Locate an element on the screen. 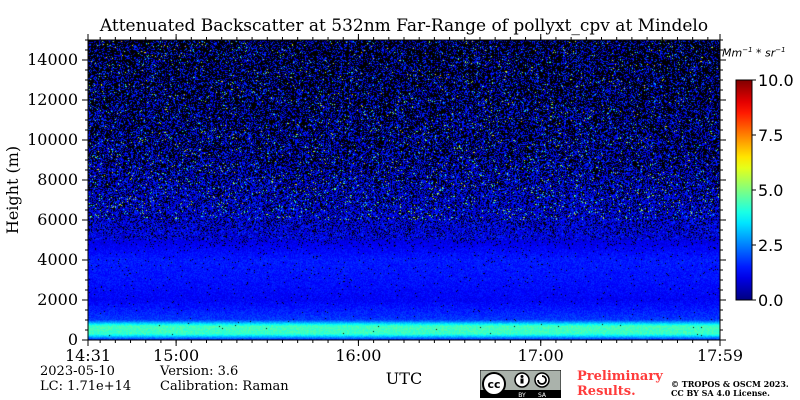 The width and height of the screenshot is (800, 400). x-tick-label-4: 17:59 is located at coordinates (720, 355).